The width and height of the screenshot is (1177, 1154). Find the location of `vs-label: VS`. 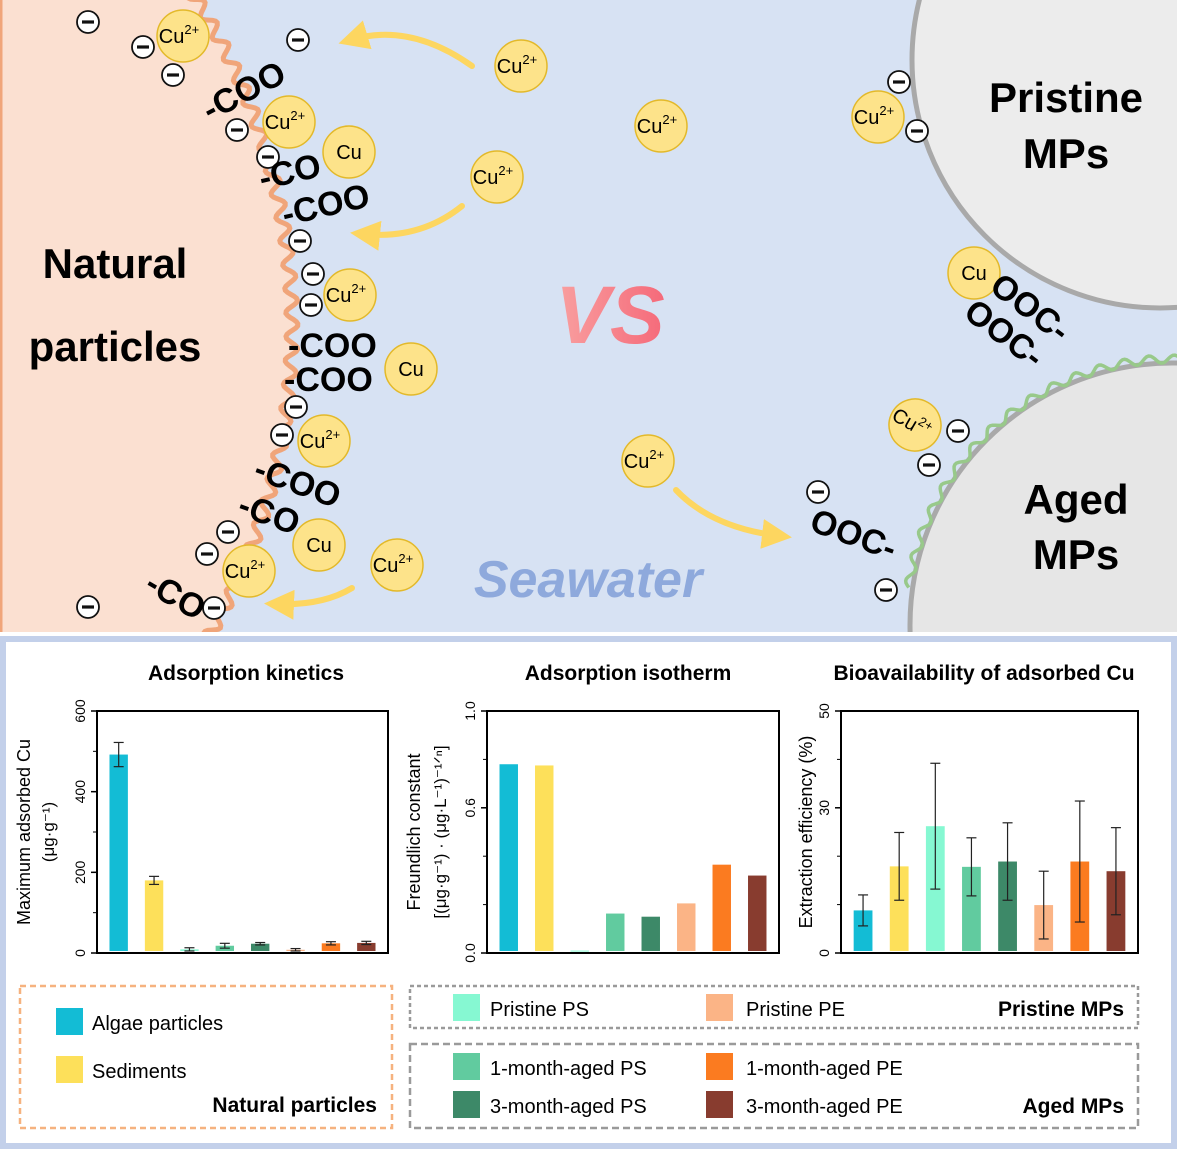

vs-label: VS is located at coordinates (609, 315).